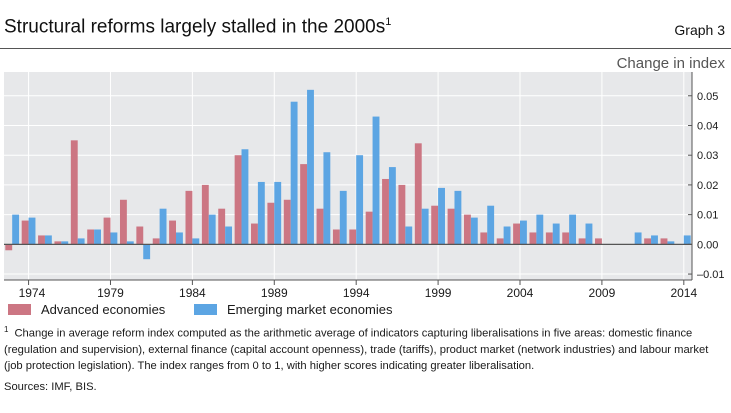  What do you see at coordinates (425, 226) in the screenshot?
I see `bar-emerging-1998` at bounding box center [425, 226].